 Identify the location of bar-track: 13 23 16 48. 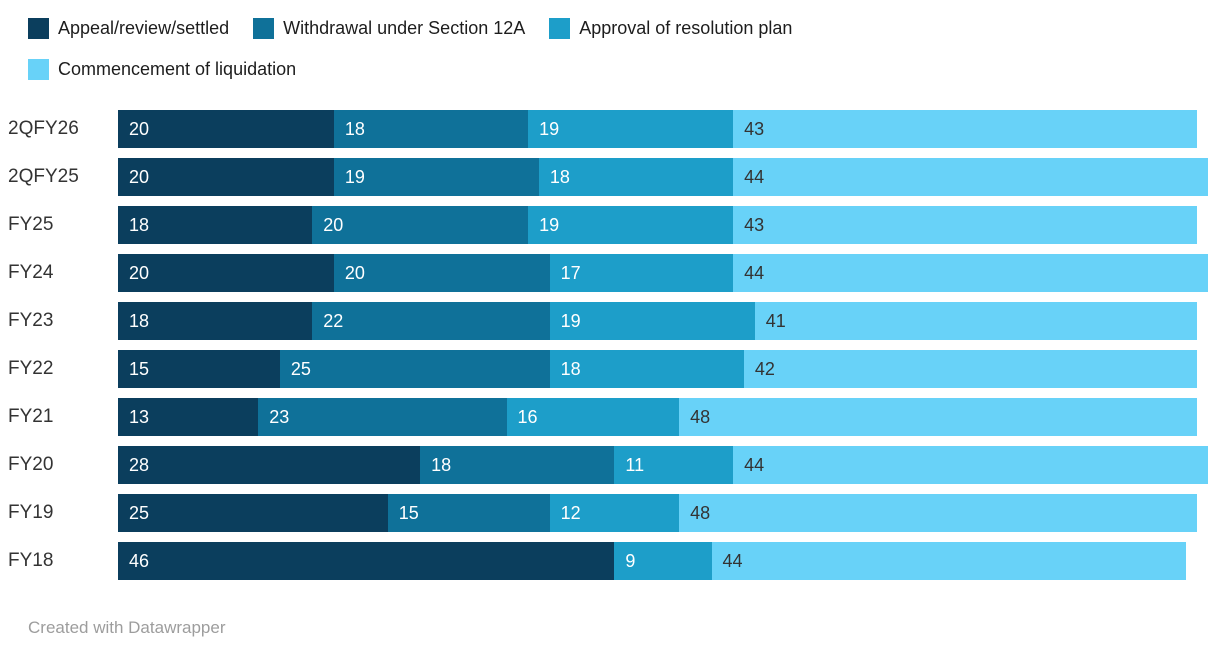
(663, 417).